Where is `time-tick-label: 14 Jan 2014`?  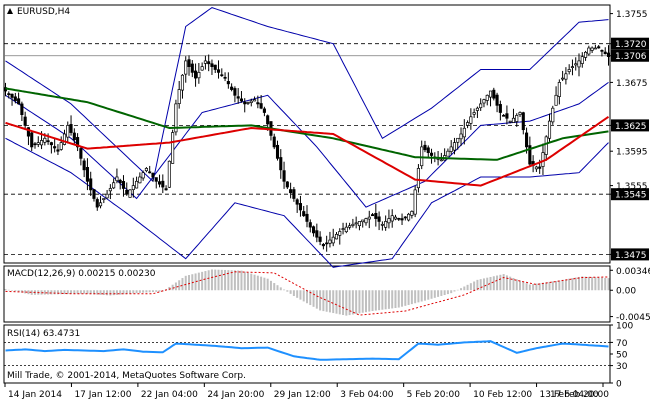 time-tick-label: 14 Jan 2014 is located at coordinates (35, 395).